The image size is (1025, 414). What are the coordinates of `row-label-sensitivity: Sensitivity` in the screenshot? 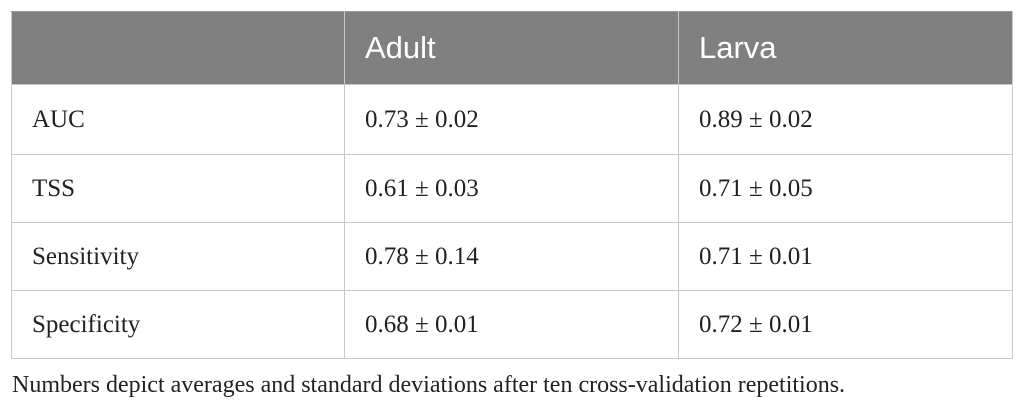 It's located at (178, 256).